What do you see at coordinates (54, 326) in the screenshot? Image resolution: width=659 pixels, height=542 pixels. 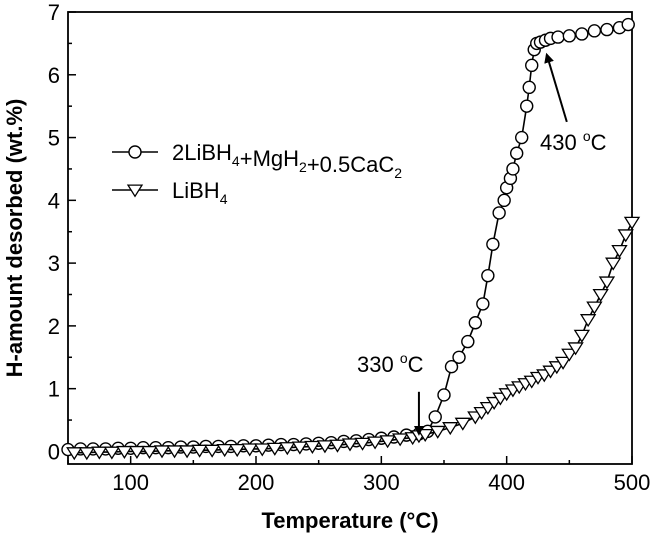 I see `y-tick-label: 2` at bounding box center [54, 326].